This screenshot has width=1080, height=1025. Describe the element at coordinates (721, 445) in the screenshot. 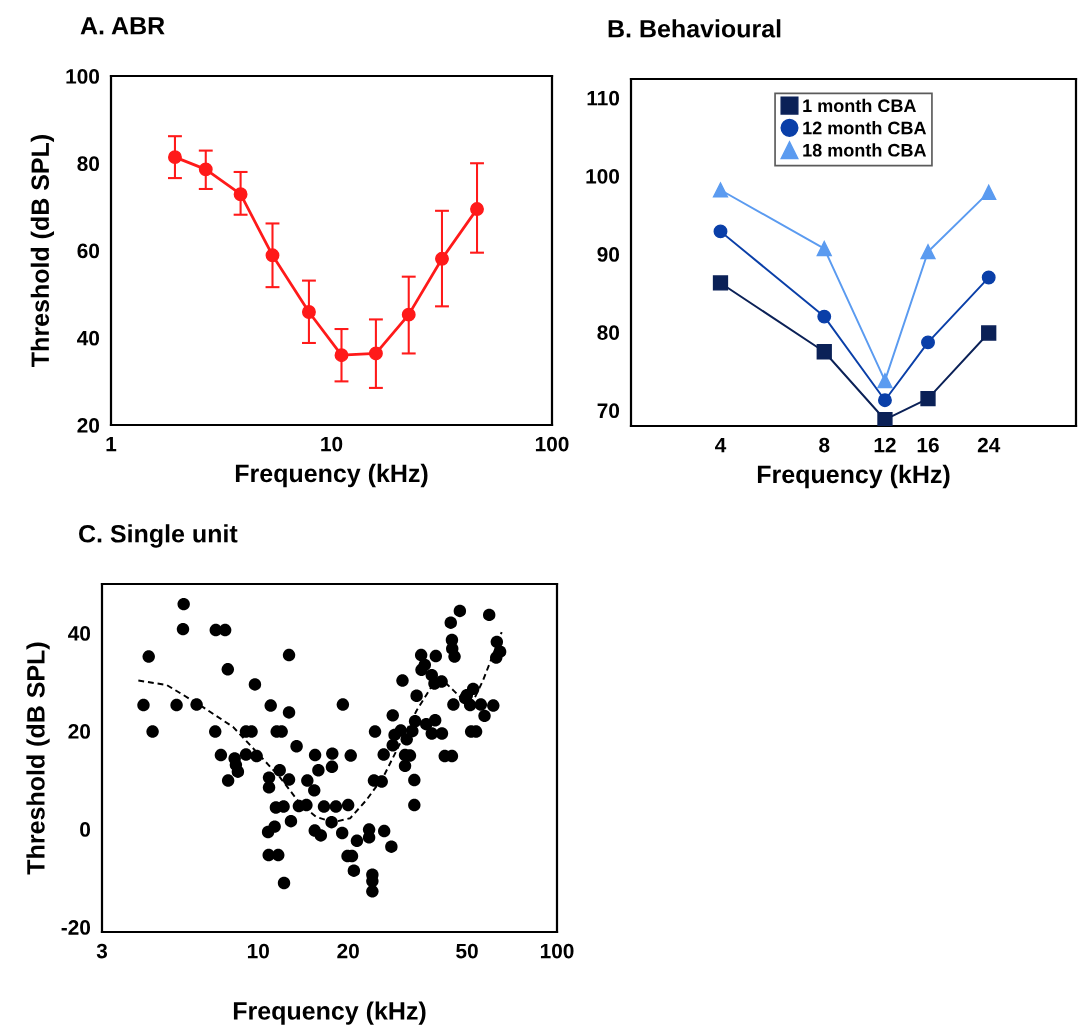

I see `x-tick-label: 4` at that location.